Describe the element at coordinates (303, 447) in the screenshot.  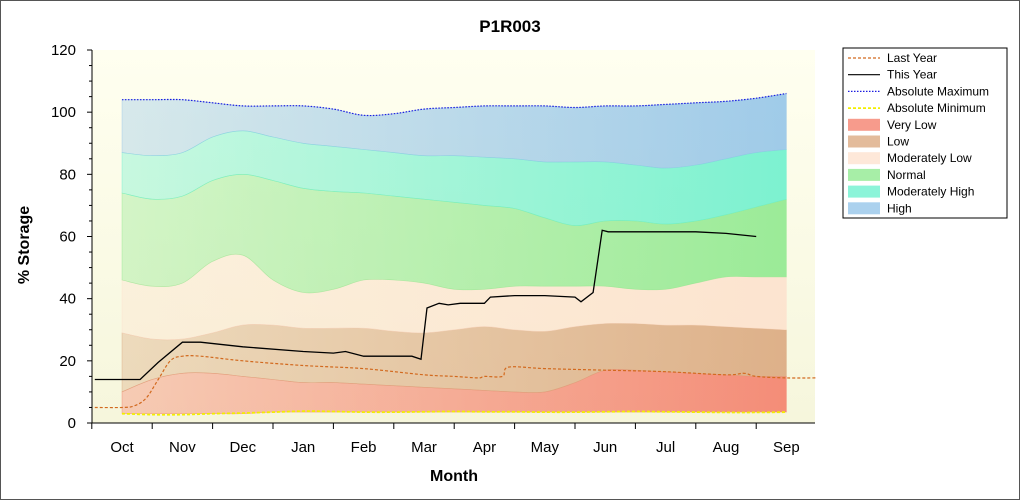
I see `x-tick-label: Jan` at that location.